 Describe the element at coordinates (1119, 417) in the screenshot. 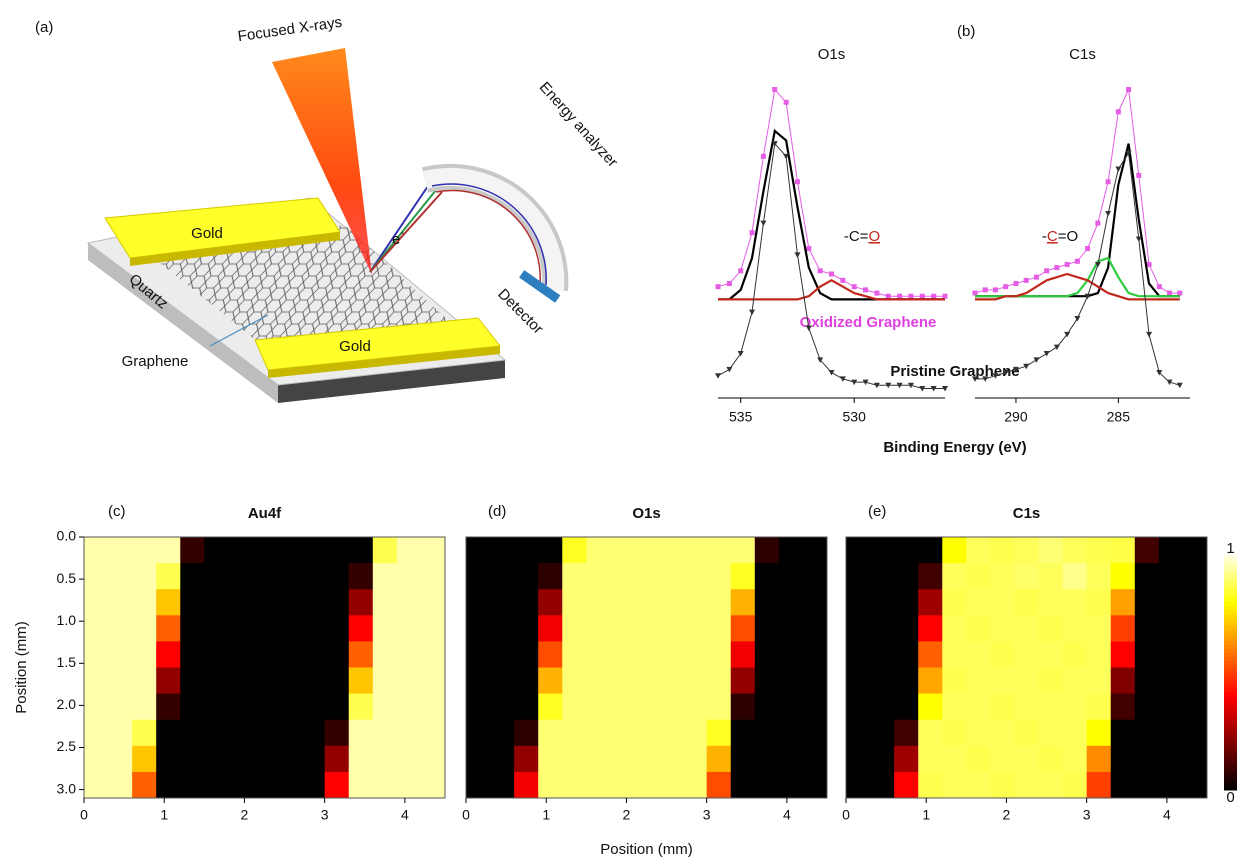

I see `x-tick-label: 285` at that location.